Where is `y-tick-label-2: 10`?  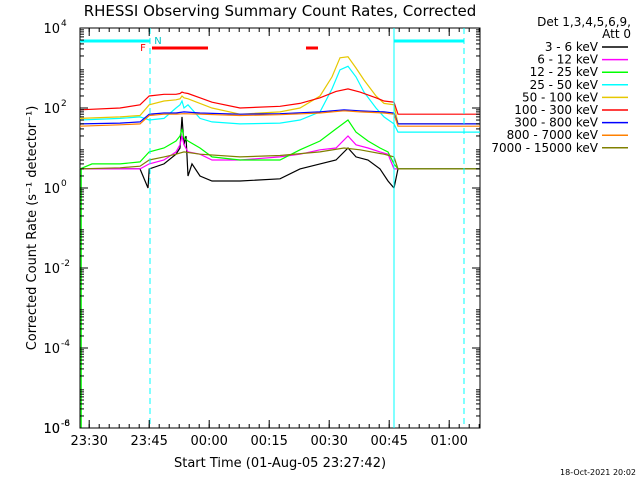 y-tick-label-2: 10 is located at coordinates (51, 189).